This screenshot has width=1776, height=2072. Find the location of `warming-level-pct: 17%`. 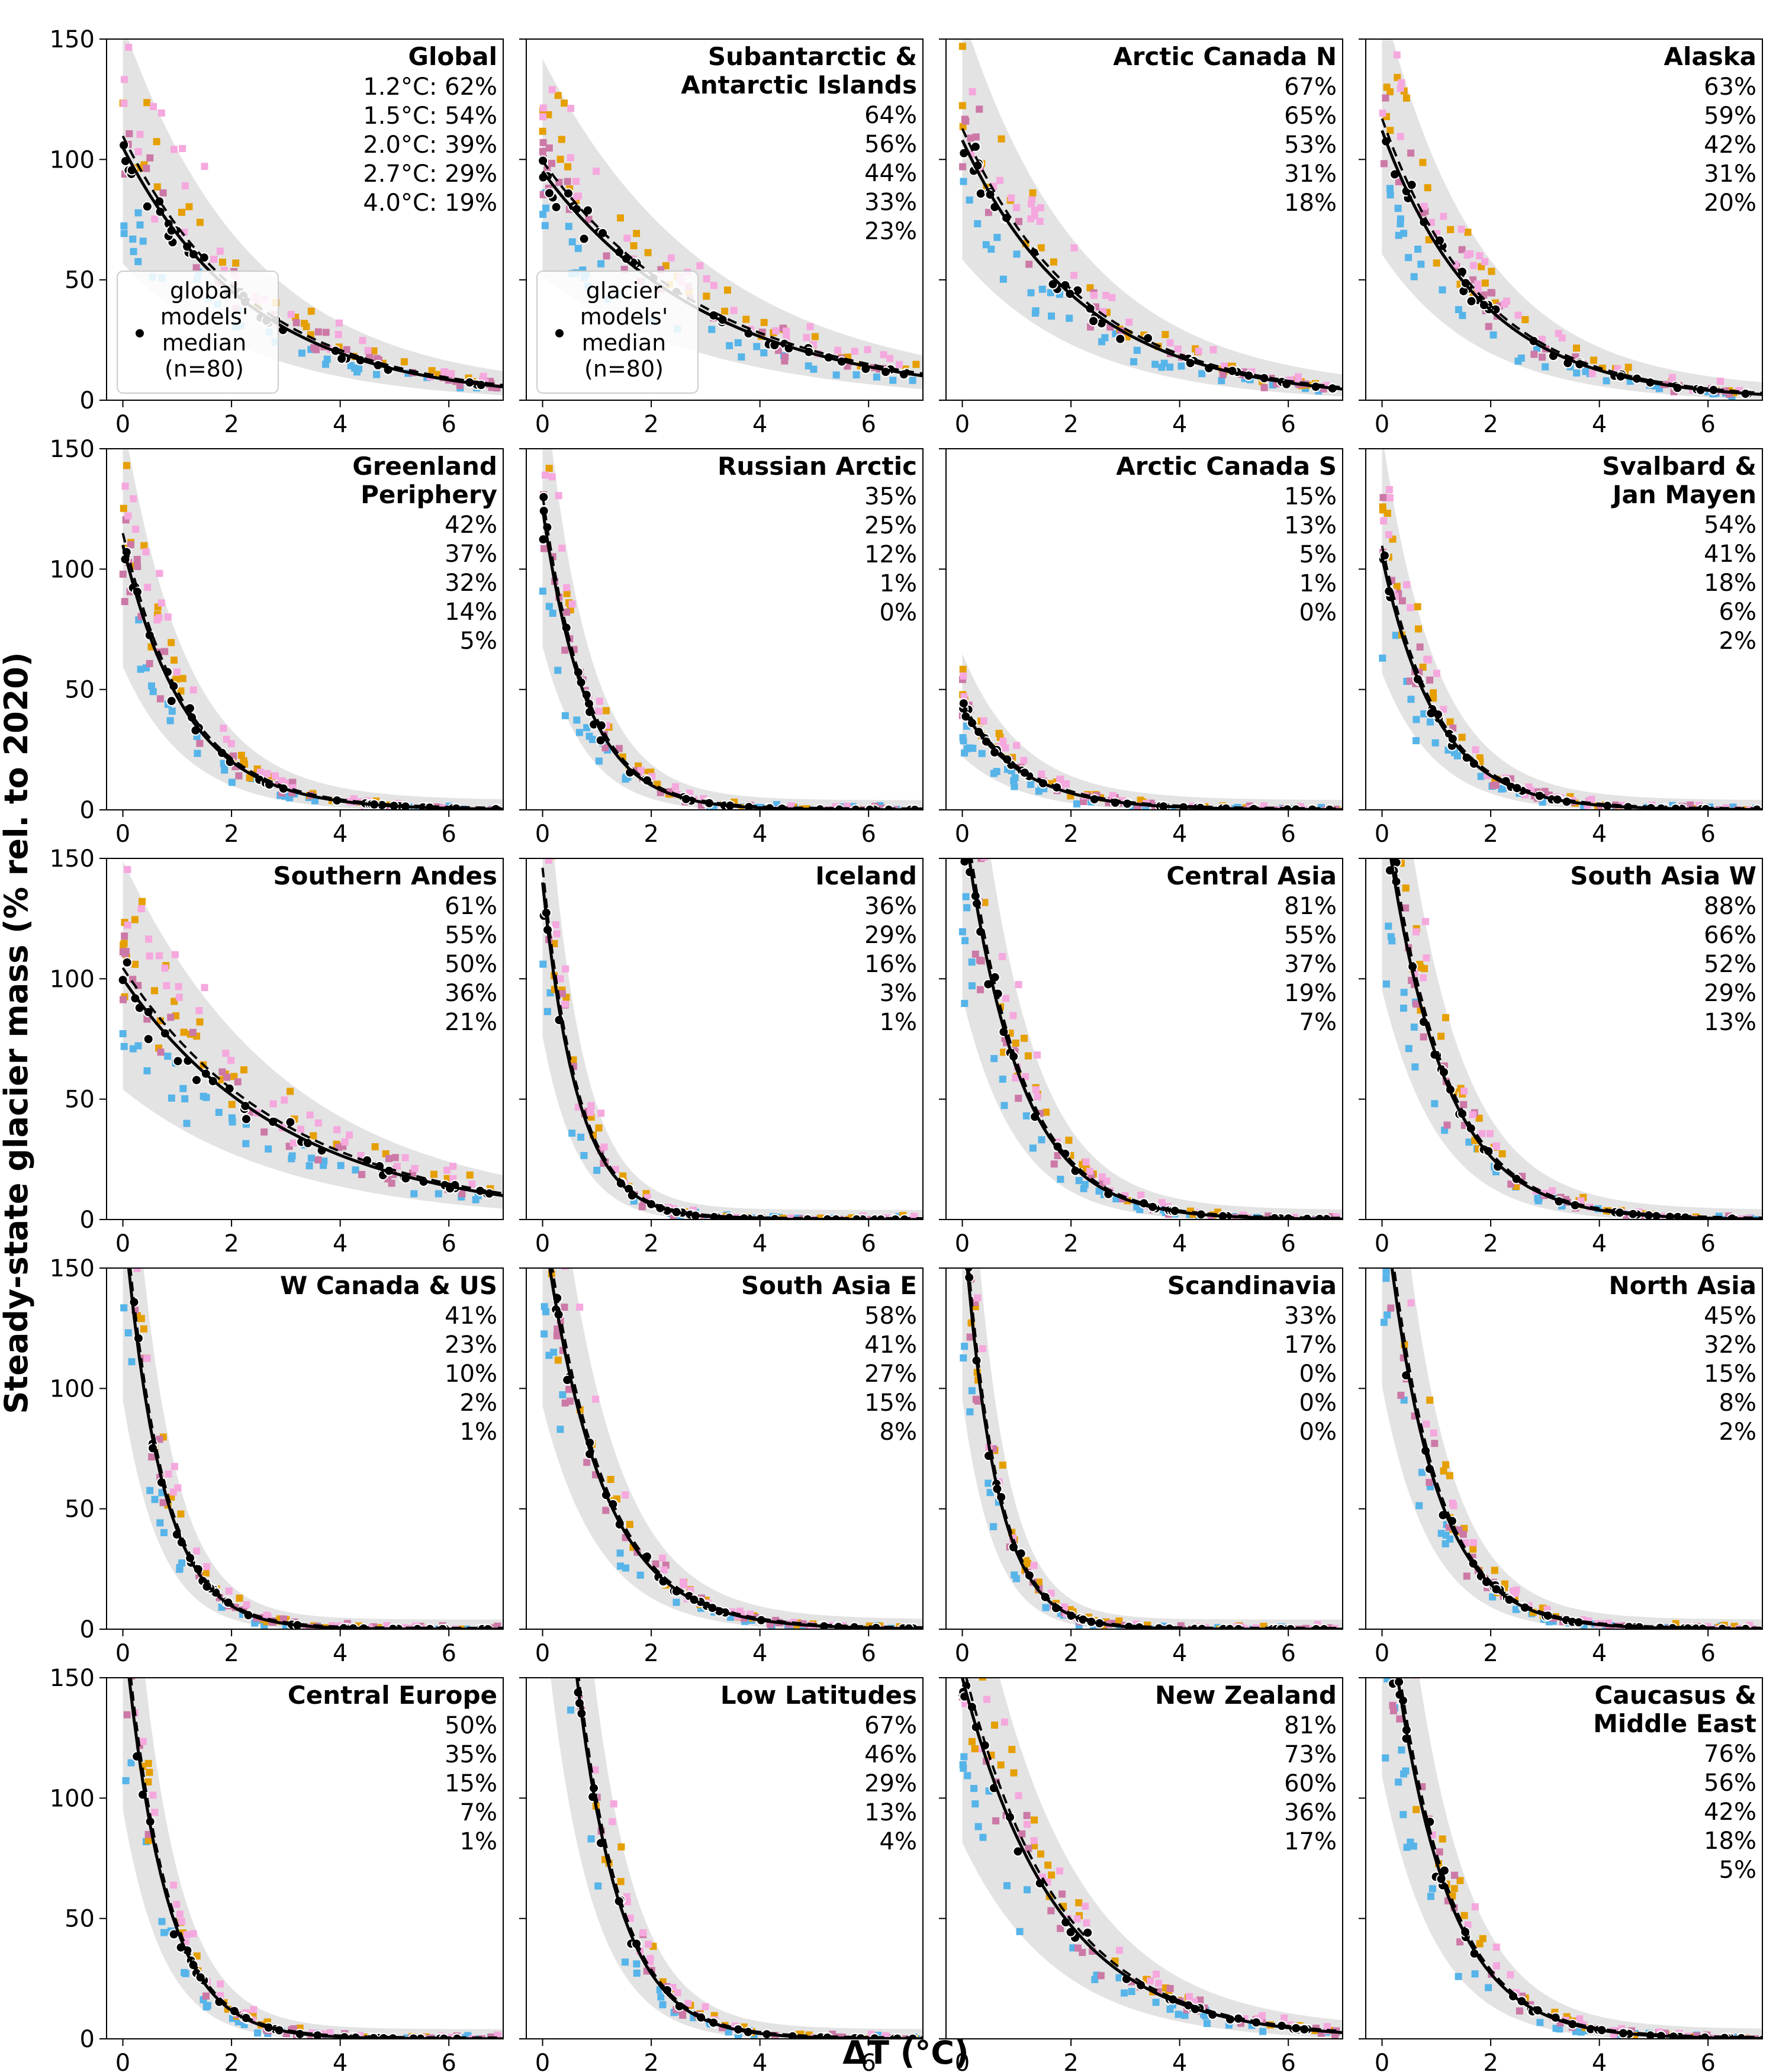

warming-level-pct: 17% is located at coordinates (1310, 1345).